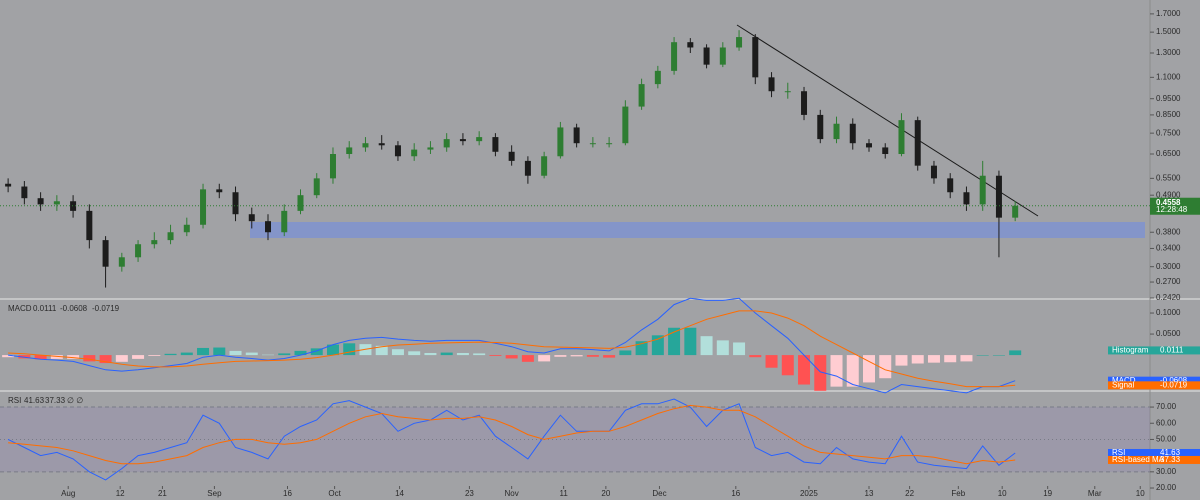 The image size is (1200, 500). Describe the element at coordinates (563, 493) in the screenshot. I see `x-tick-label: 11` at that location.